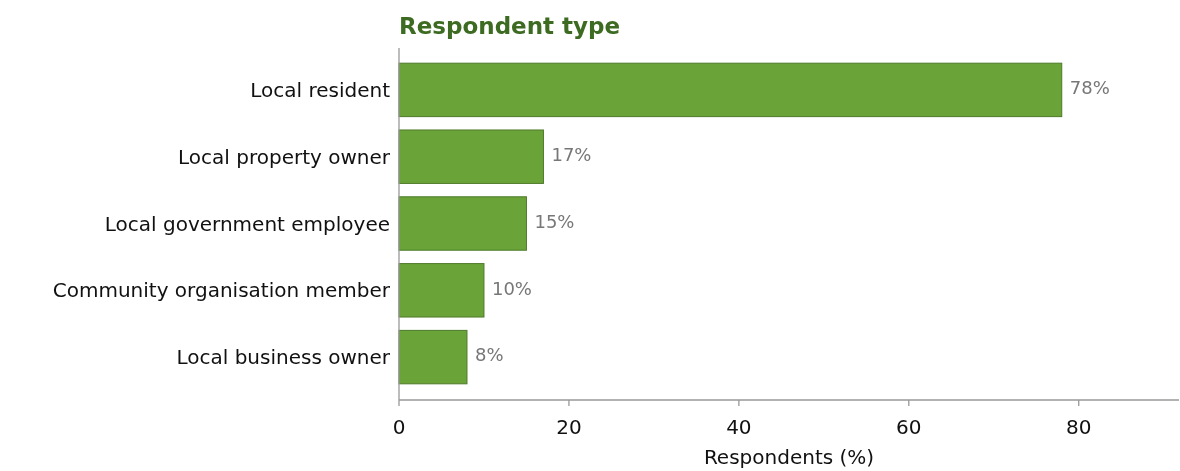 This screenshot has height=471, width=1180. Describe the element at coordinates (399, 427) in the screenshot. I see `x-tick-label: 0` at that location.